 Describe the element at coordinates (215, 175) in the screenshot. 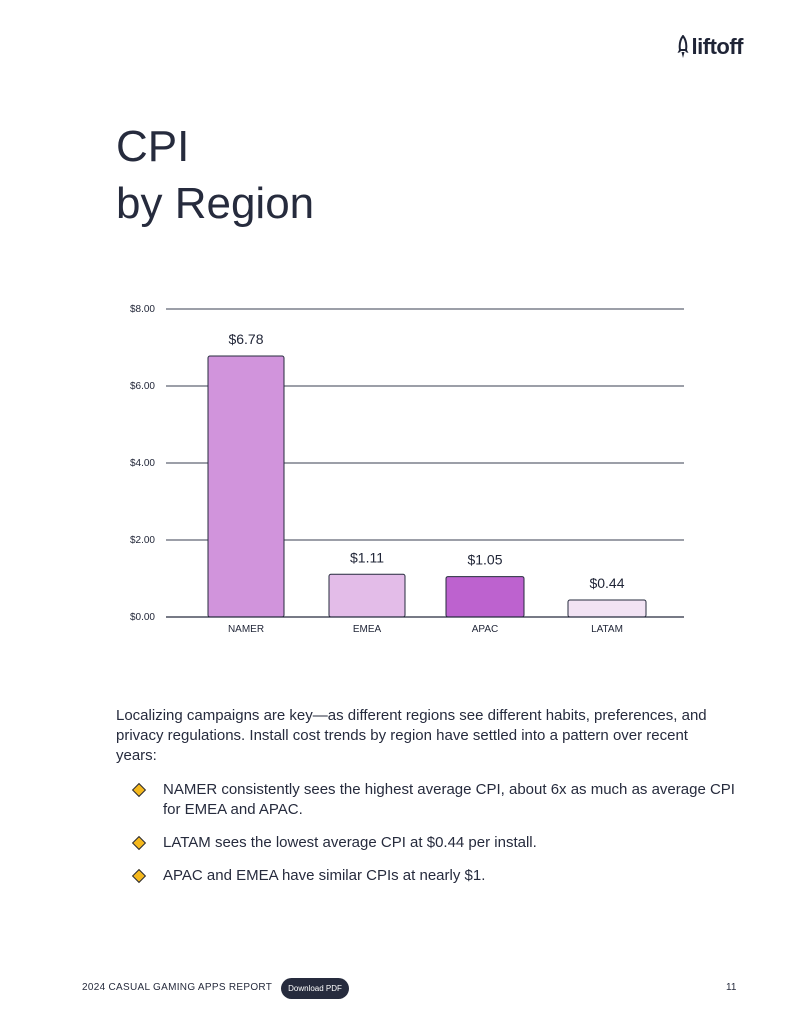

I see `page-title: CPI by Region` at that location.